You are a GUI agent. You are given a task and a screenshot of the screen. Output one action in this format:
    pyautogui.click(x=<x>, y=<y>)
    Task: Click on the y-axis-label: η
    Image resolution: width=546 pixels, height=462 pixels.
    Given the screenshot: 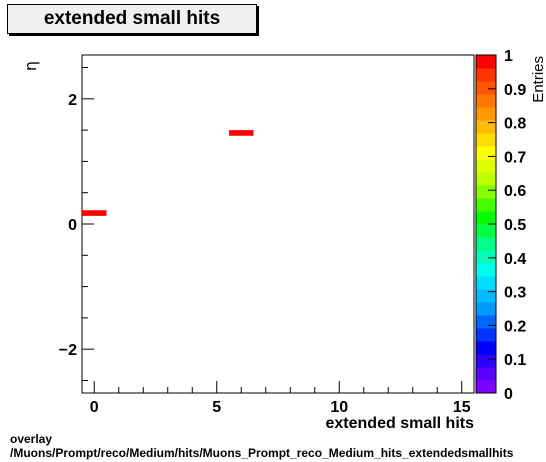 What is the action you would take?
    pyautogui.click(x=30, y=66)
    